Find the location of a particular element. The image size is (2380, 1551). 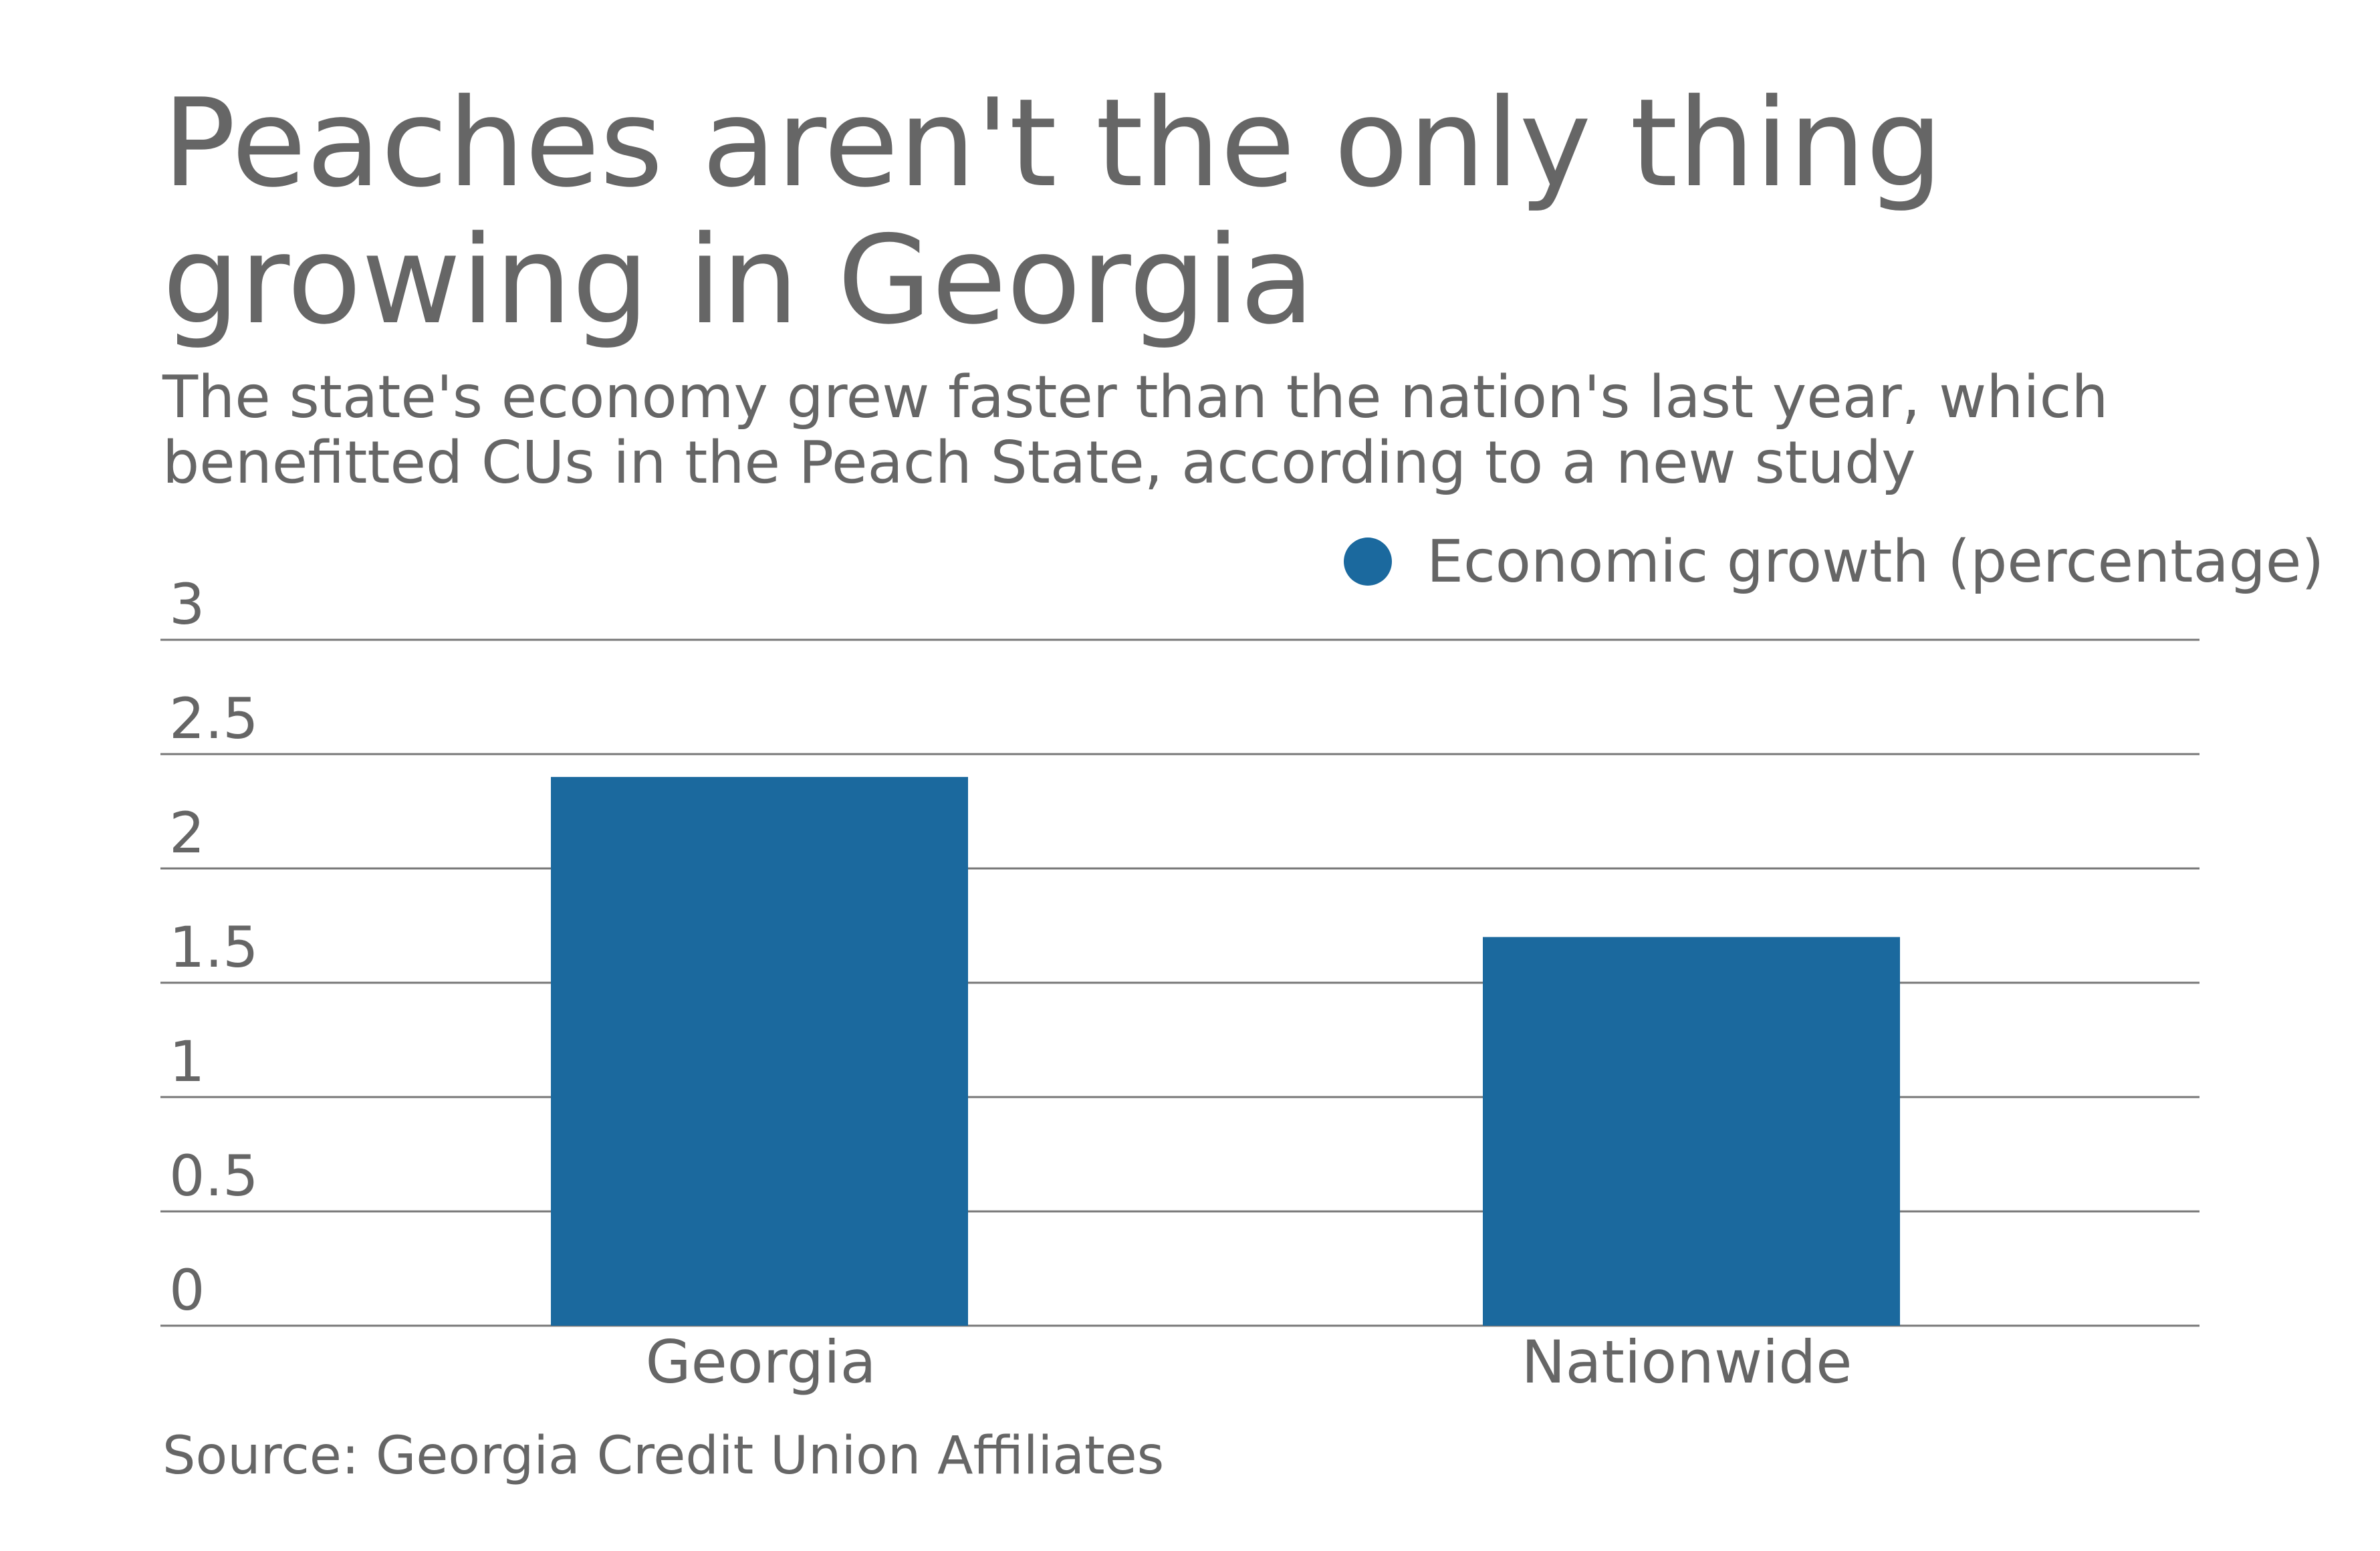

bar-nationwide is located at coordinates (1691, 1131).